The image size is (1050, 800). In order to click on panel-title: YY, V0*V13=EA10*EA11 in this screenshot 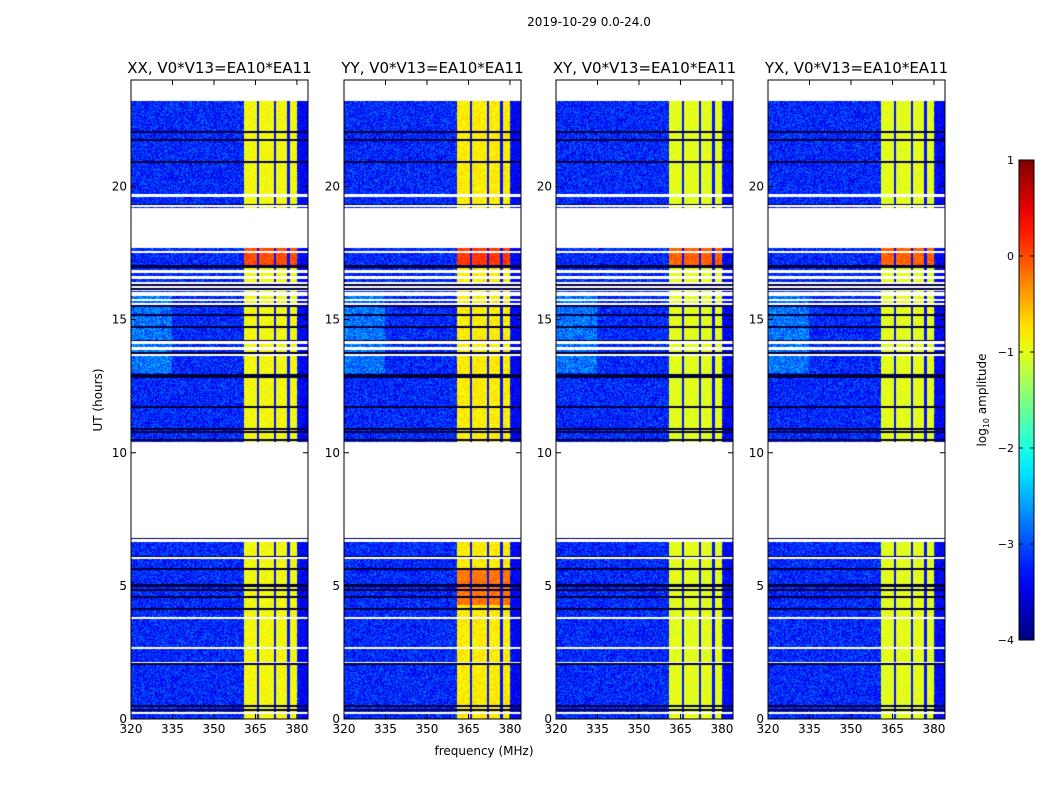, I will do `click(431, 68)`.